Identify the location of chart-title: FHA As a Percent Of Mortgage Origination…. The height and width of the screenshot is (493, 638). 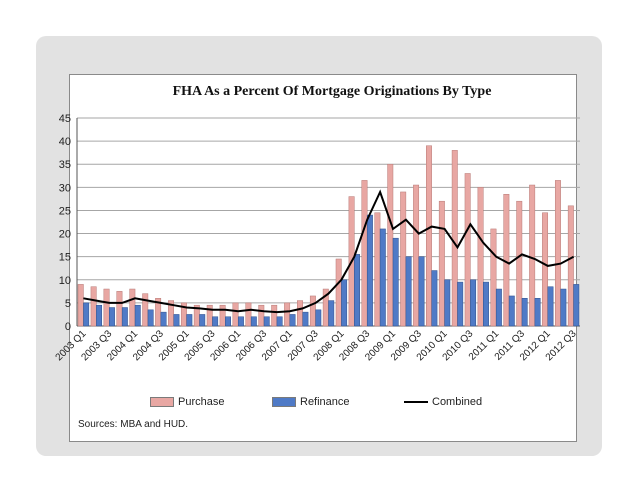
(332, 91).